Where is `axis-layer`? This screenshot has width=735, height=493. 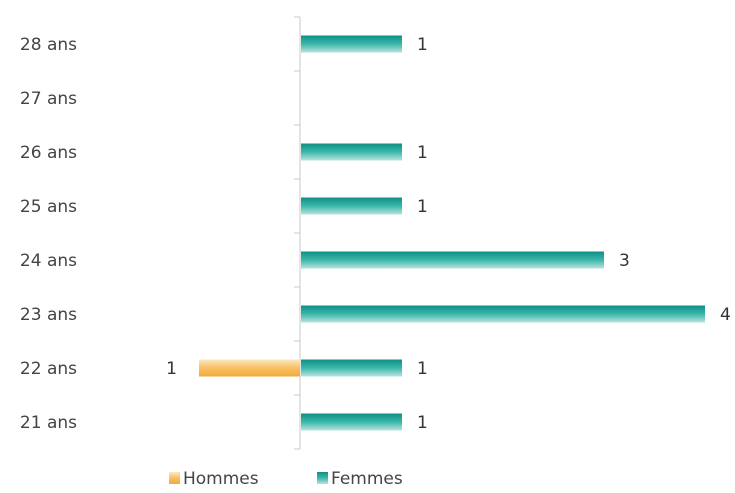
axis-layer is located at coordinates (297, 233).